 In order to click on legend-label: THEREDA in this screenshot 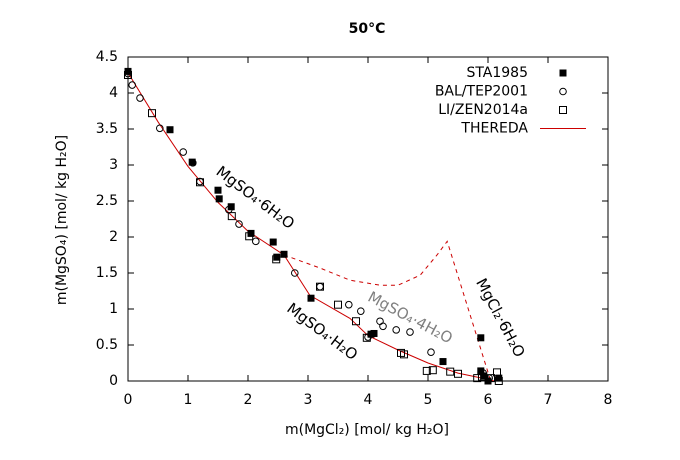, I will do `click(494, 129)`.